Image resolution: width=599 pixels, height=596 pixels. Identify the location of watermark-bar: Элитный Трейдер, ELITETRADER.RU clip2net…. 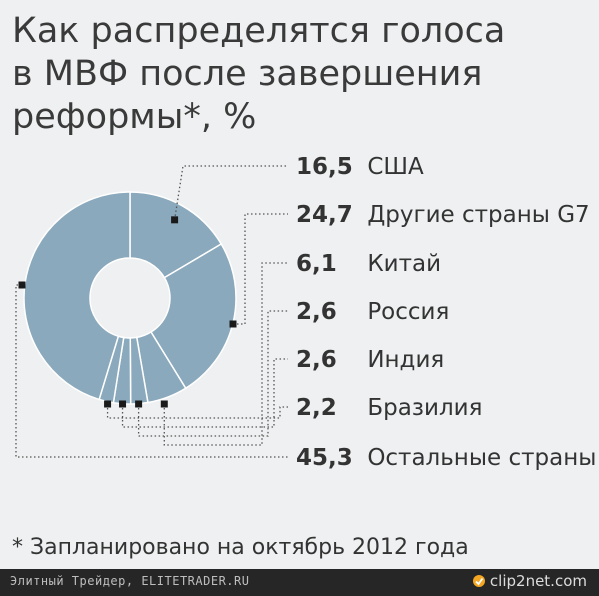
(299, 582).